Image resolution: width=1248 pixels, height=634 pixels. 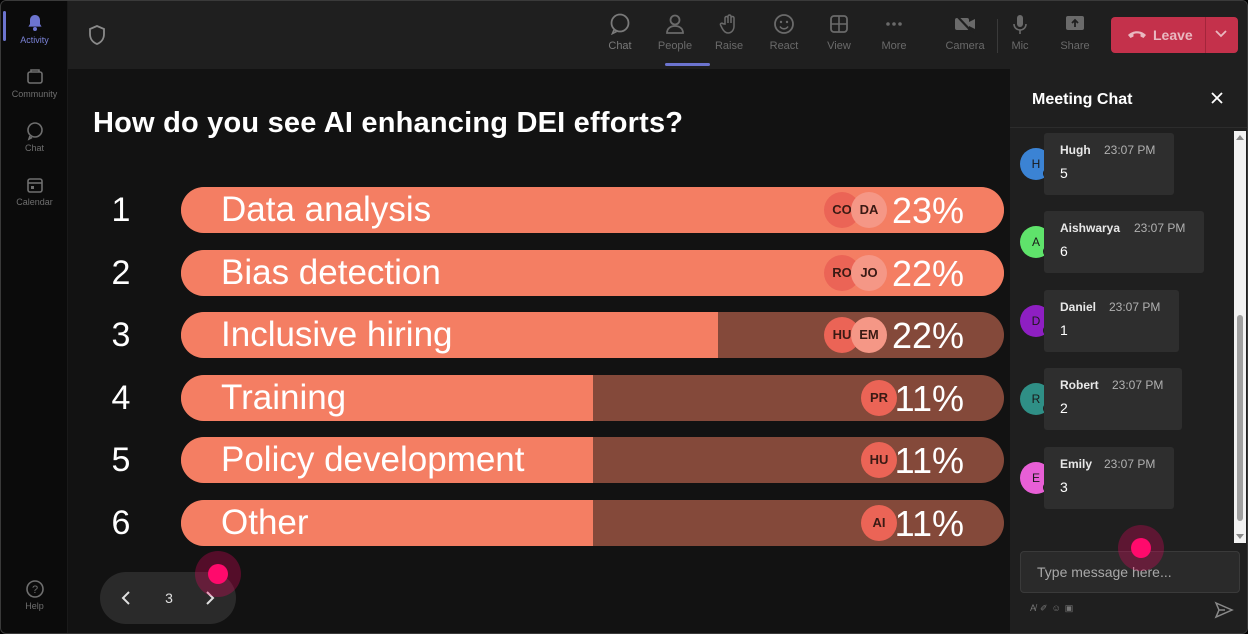 What do you see at coordinates (1205, 35) in the screenshot?
I see `leave-split-divider` at bounding box center [1205, 35].